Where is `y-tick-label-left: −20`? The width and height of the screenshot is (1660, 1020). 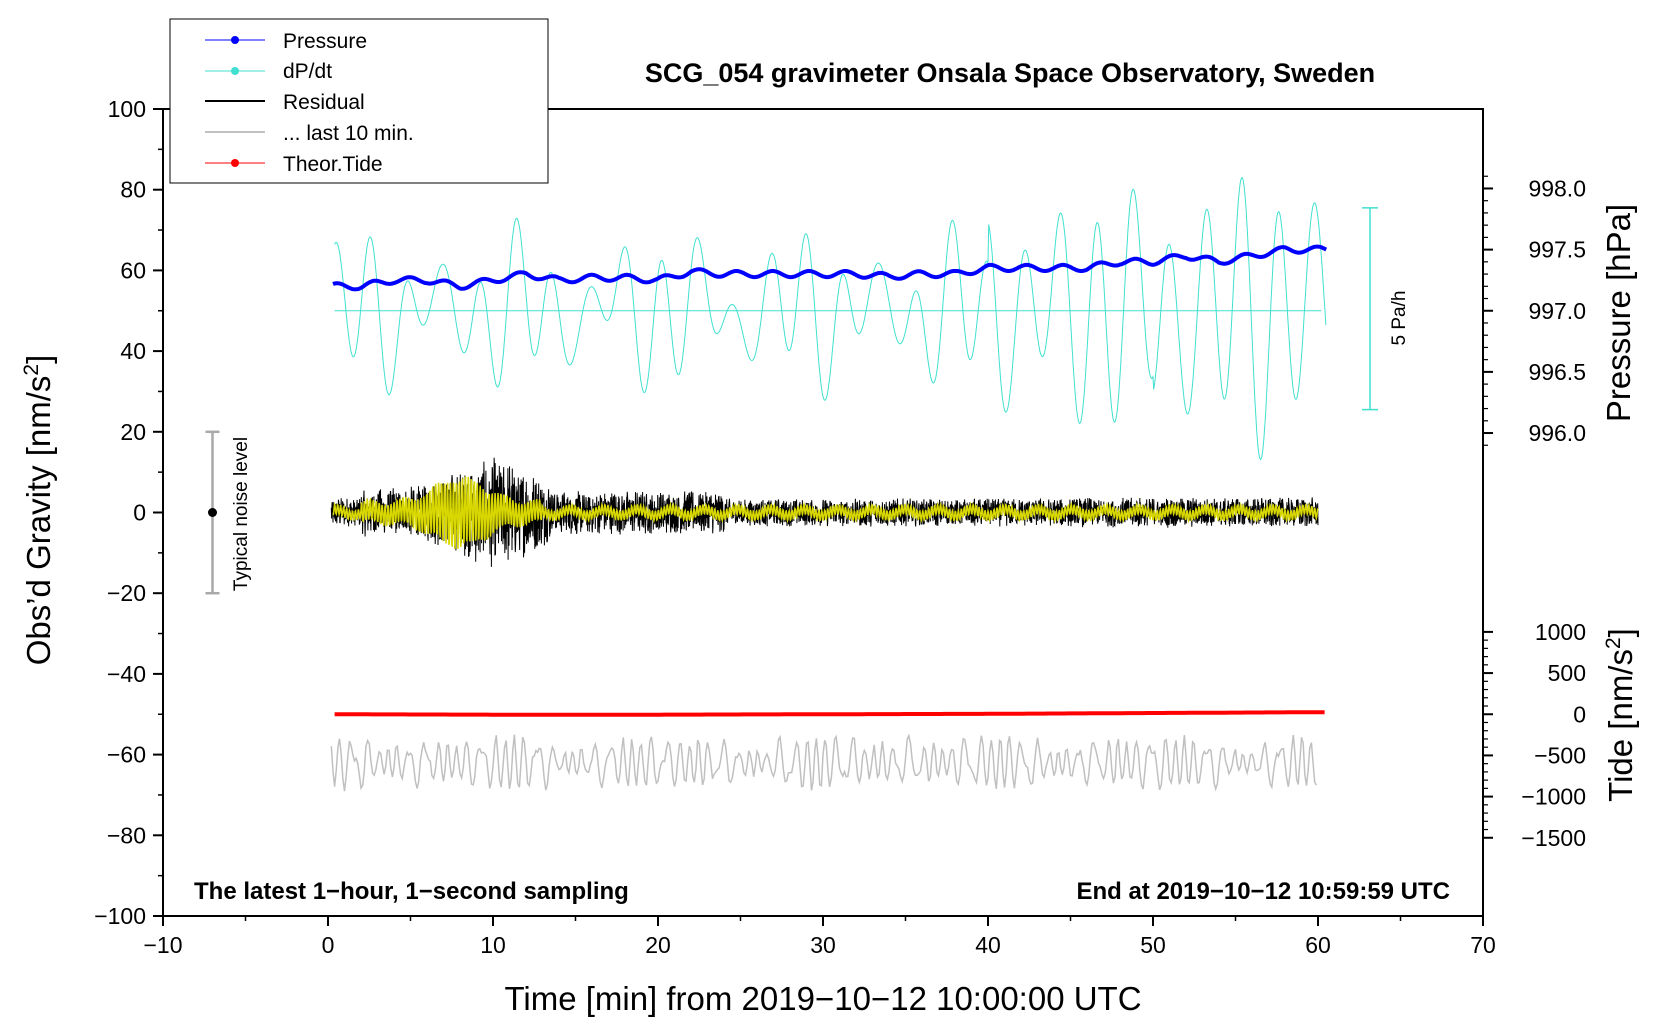 y-tick-label-left: −20 is located at coordinates (126, 593).